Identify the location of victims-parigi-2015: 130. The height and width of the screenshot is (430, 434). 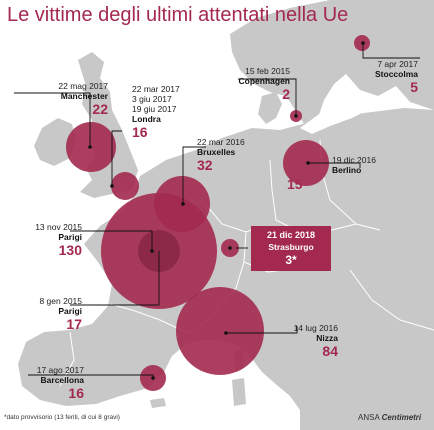
(70, 250).